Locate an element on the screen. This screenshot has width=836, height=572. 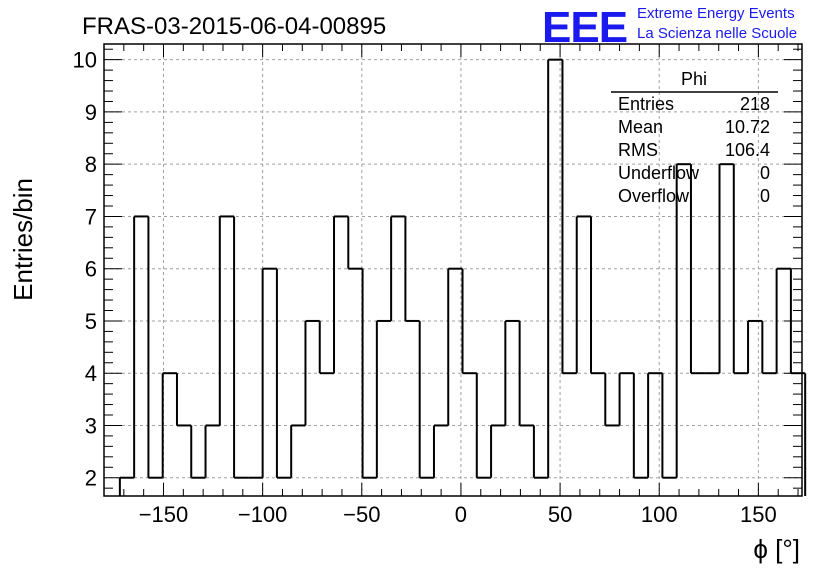
x-axis-title: ϕ [°] is located at coordinates (776, 549).